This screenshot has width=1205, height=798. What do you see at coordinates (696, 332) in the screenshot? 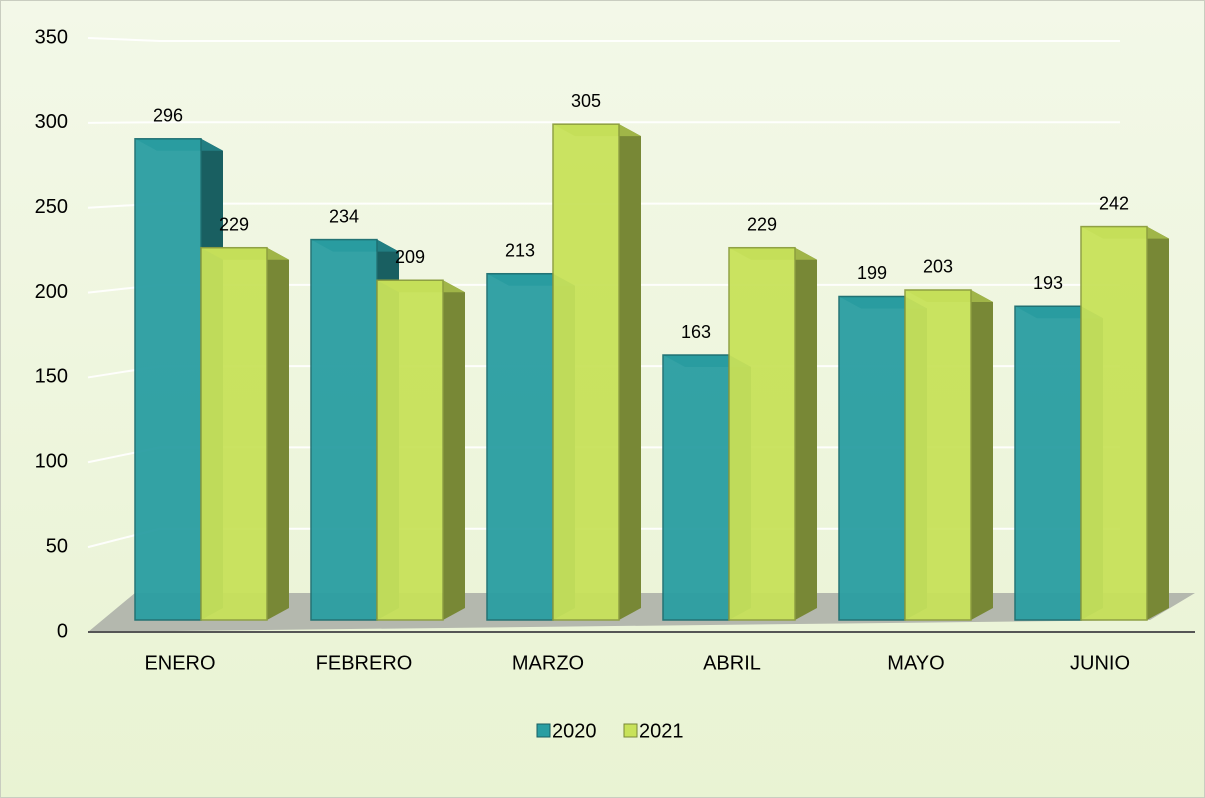
I see `value-label: 163` at bounding box center [696, 332].